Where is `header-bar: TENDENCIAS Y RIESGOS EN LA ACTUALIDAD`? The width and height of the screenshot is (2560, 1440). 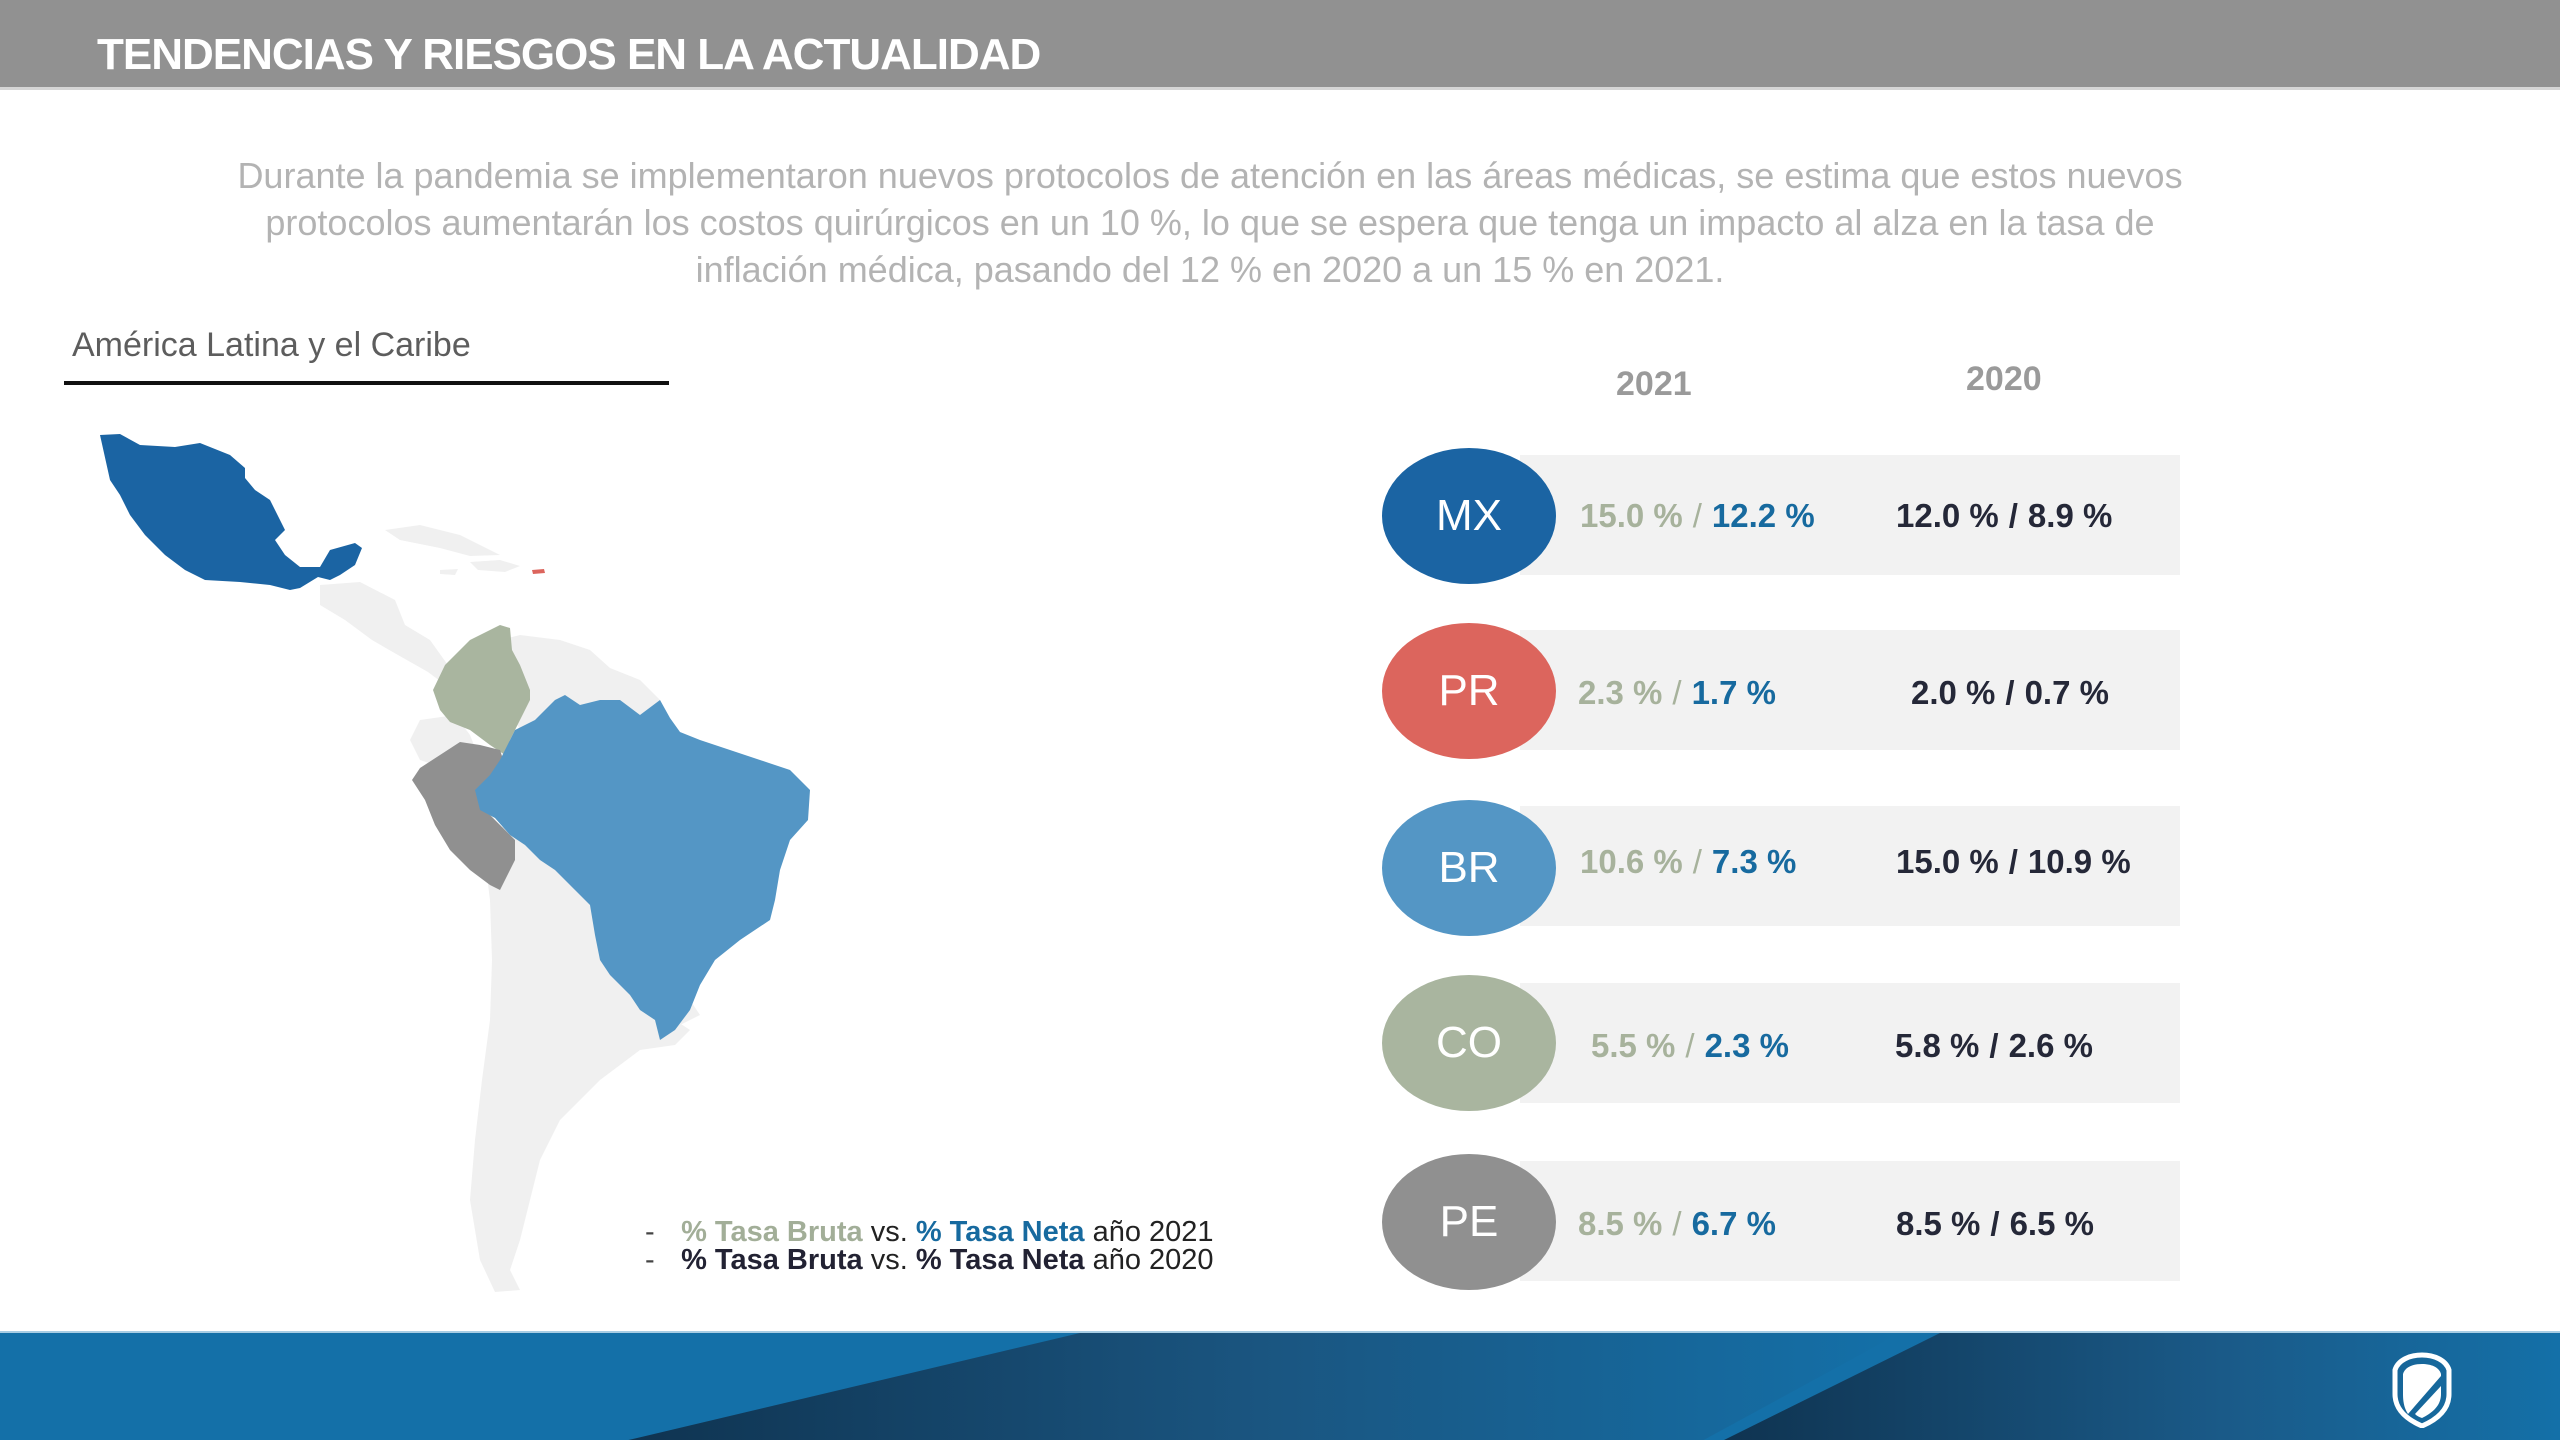
header-bar: TENDENCIAS Y RIESGOS EN LA ACTUALIDAD is located at coordinates (1280, 45).